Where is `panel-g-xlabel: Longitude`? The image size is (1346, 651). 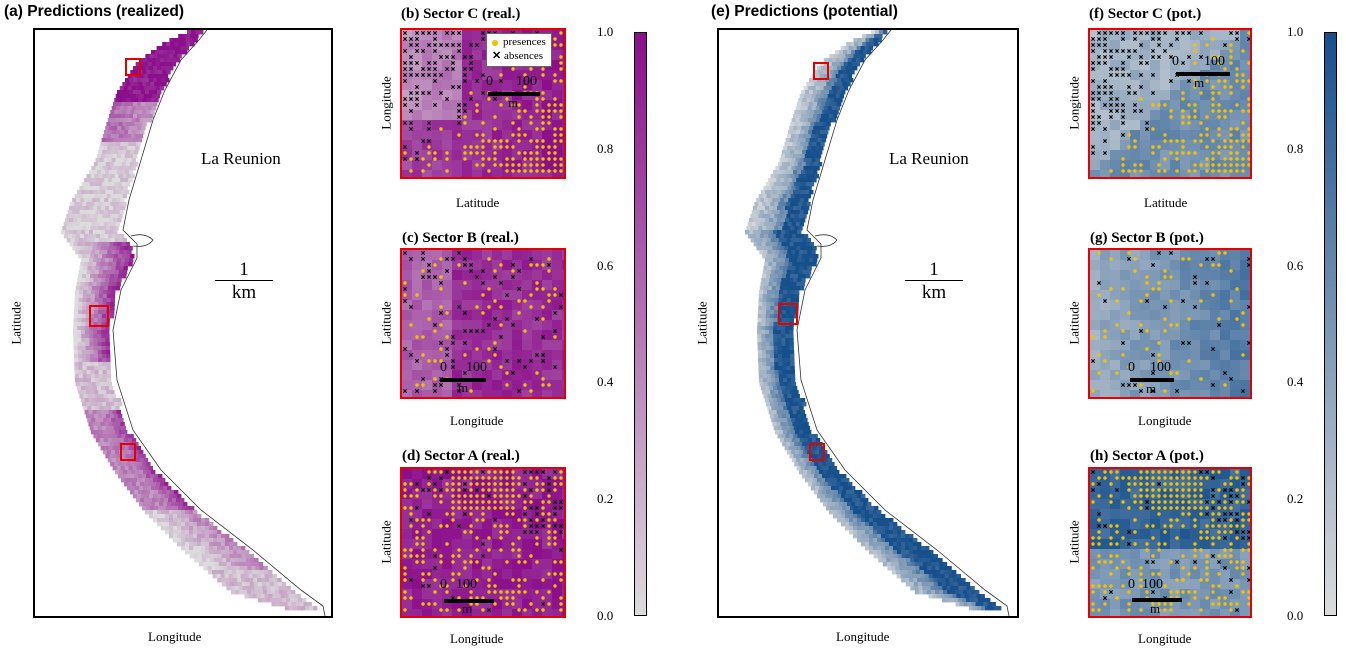 panel-g-xlabel: Longitude is located at coordinates (1165, 420).